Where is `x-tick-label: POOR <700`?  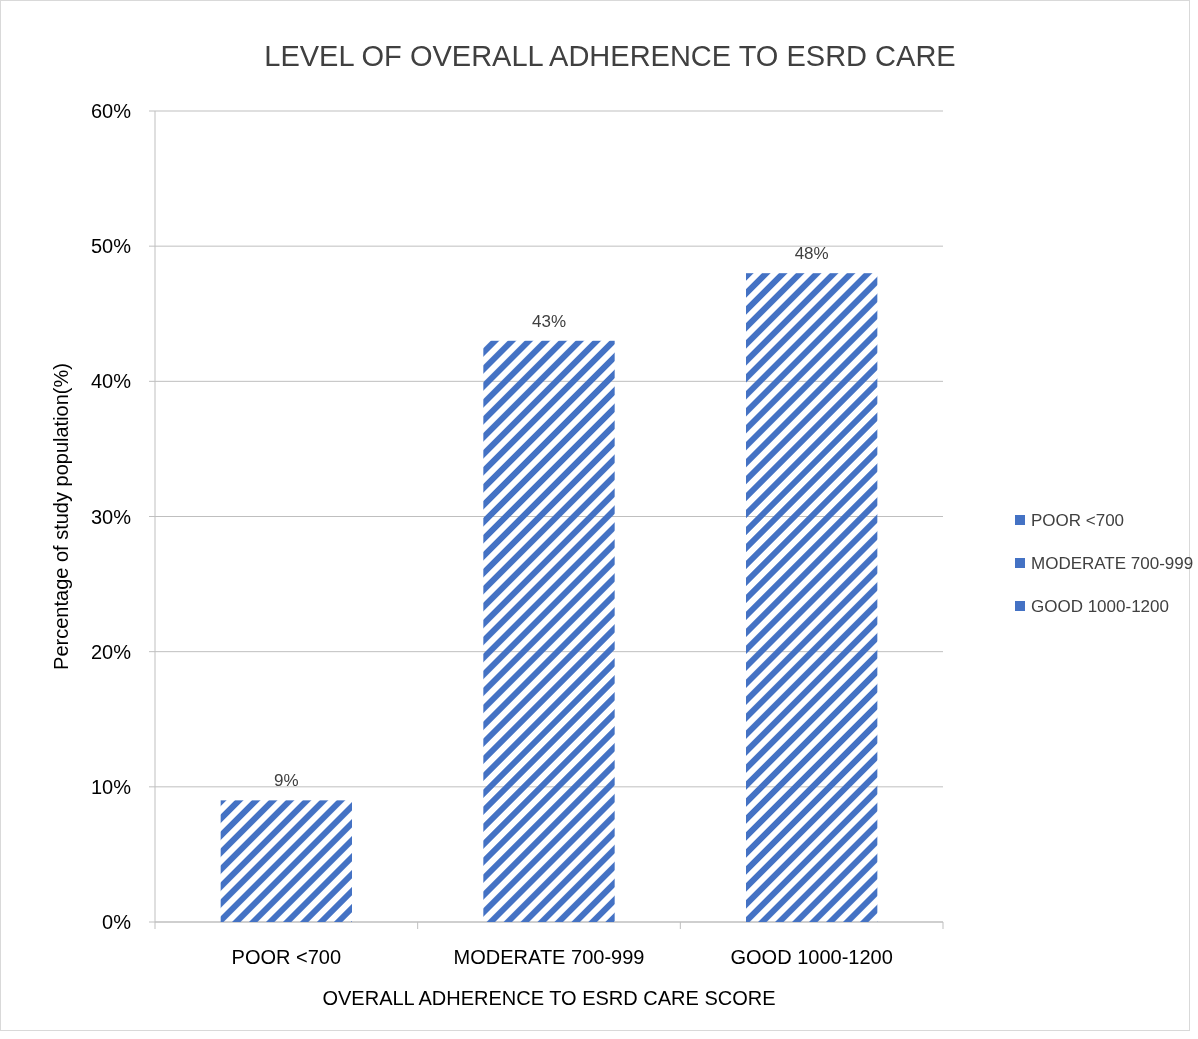 x-tick-label: POOR <700 is located at coordinates (286, 957).